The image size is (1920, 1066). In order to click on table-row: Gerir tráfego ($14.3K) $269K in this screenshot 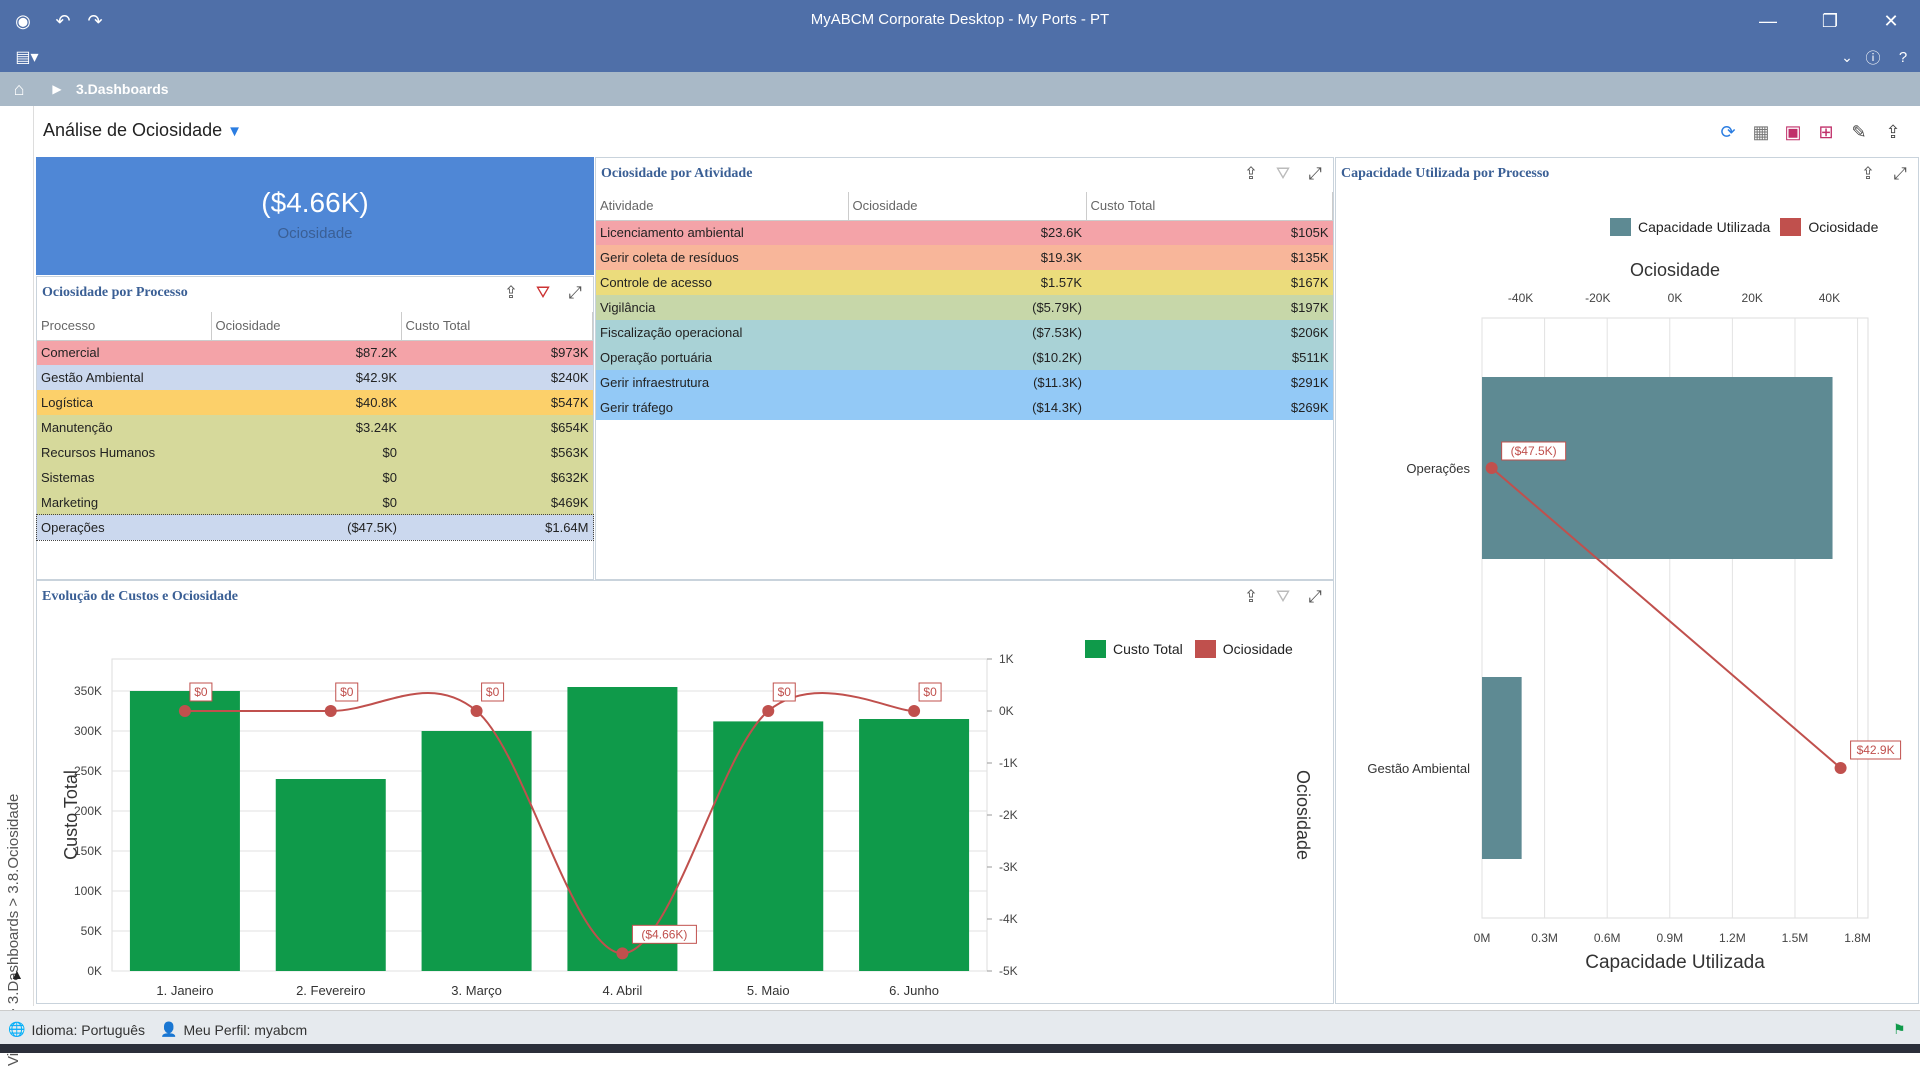, I will do `click(964, 407)`.